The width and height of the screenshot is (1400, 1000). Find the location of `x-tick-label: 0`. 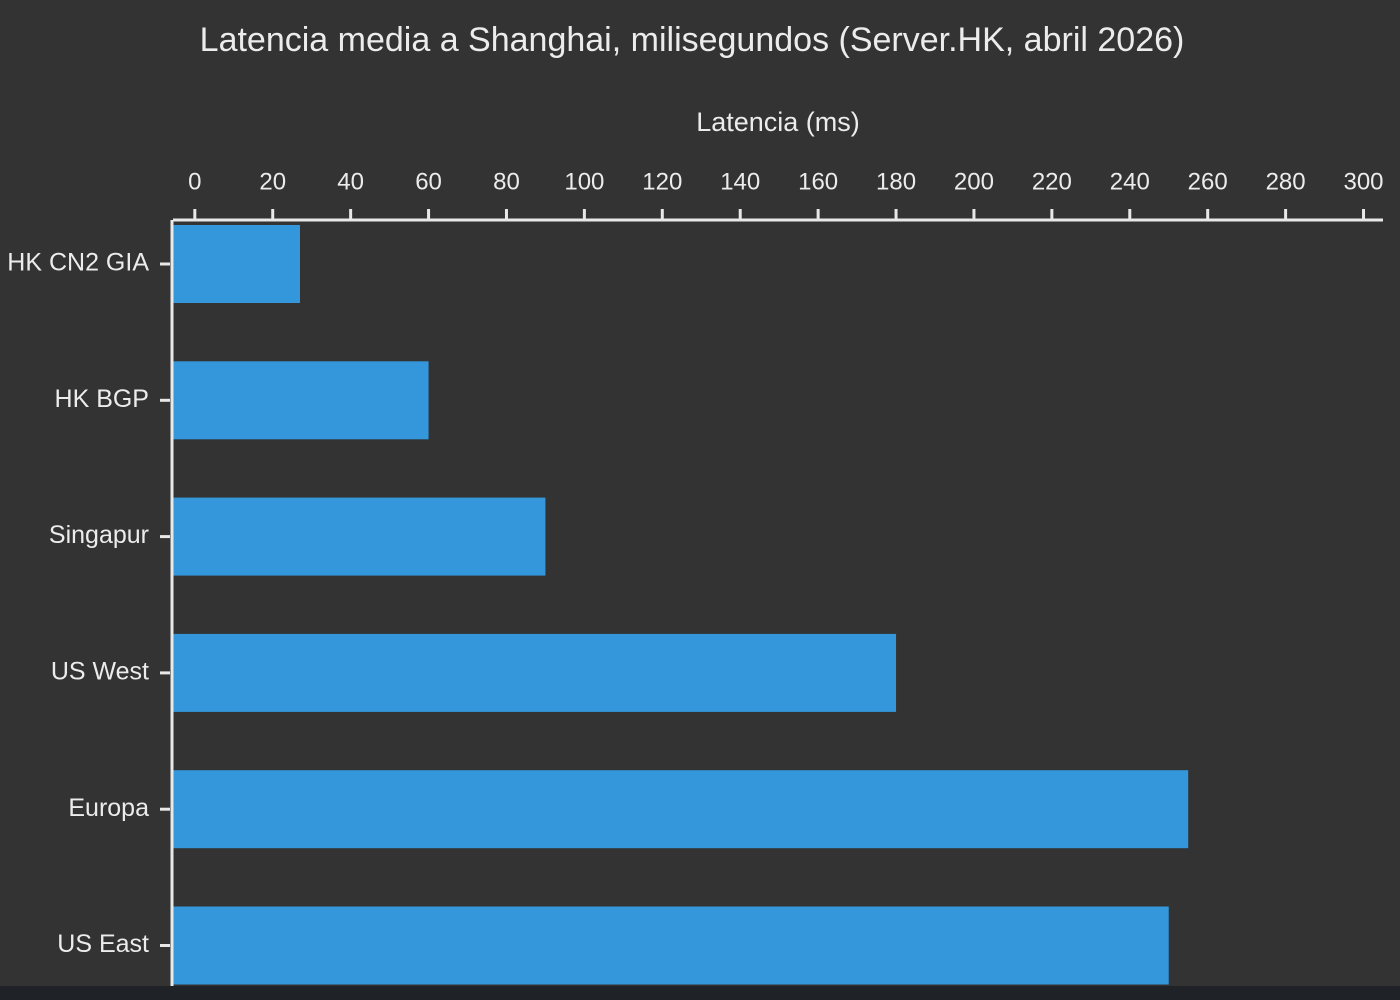

x-tick-label: 0 is located at coordinates (194, 181).